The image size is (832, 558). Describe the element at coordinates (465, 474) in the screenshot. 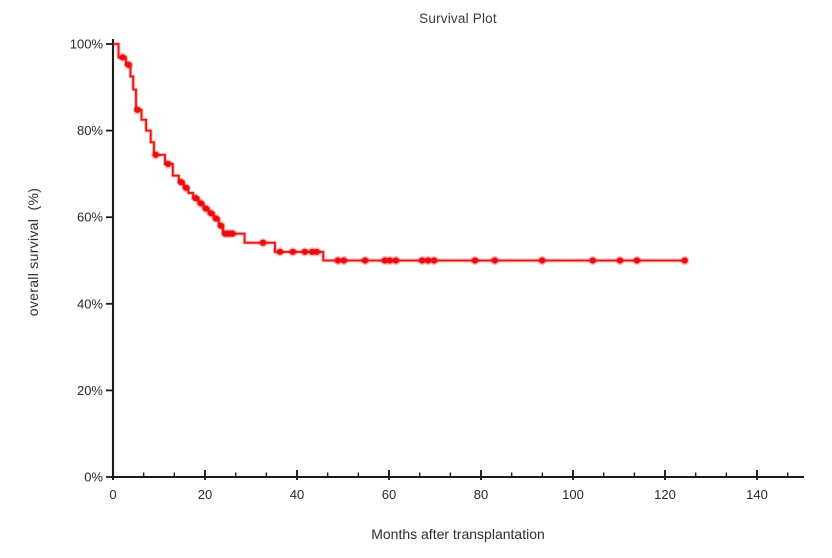

I see `x-minor-ticks` at that location.